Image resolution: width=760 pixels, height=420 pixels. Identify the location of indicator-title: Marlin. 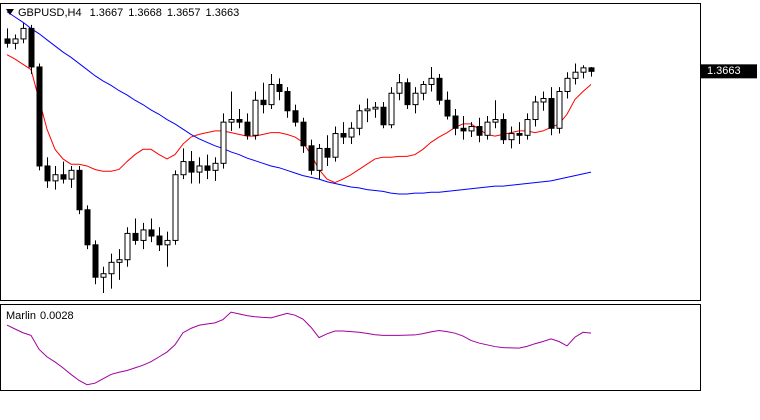
(21, 316).